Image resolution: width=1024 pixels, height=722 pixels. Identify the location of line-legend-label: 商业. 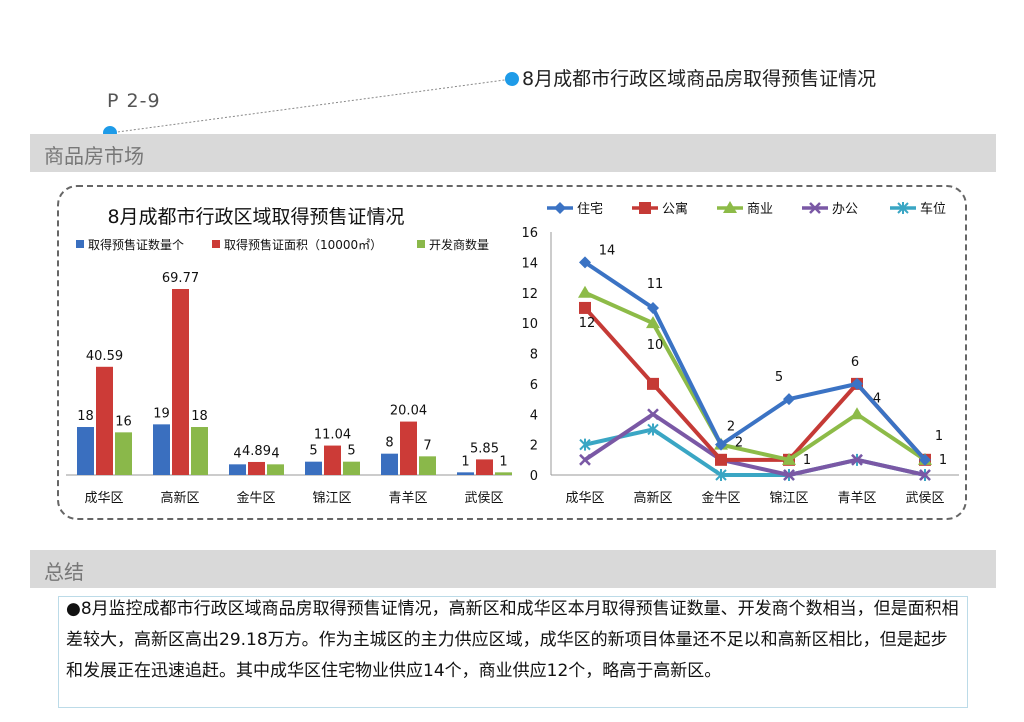
(760, 209).